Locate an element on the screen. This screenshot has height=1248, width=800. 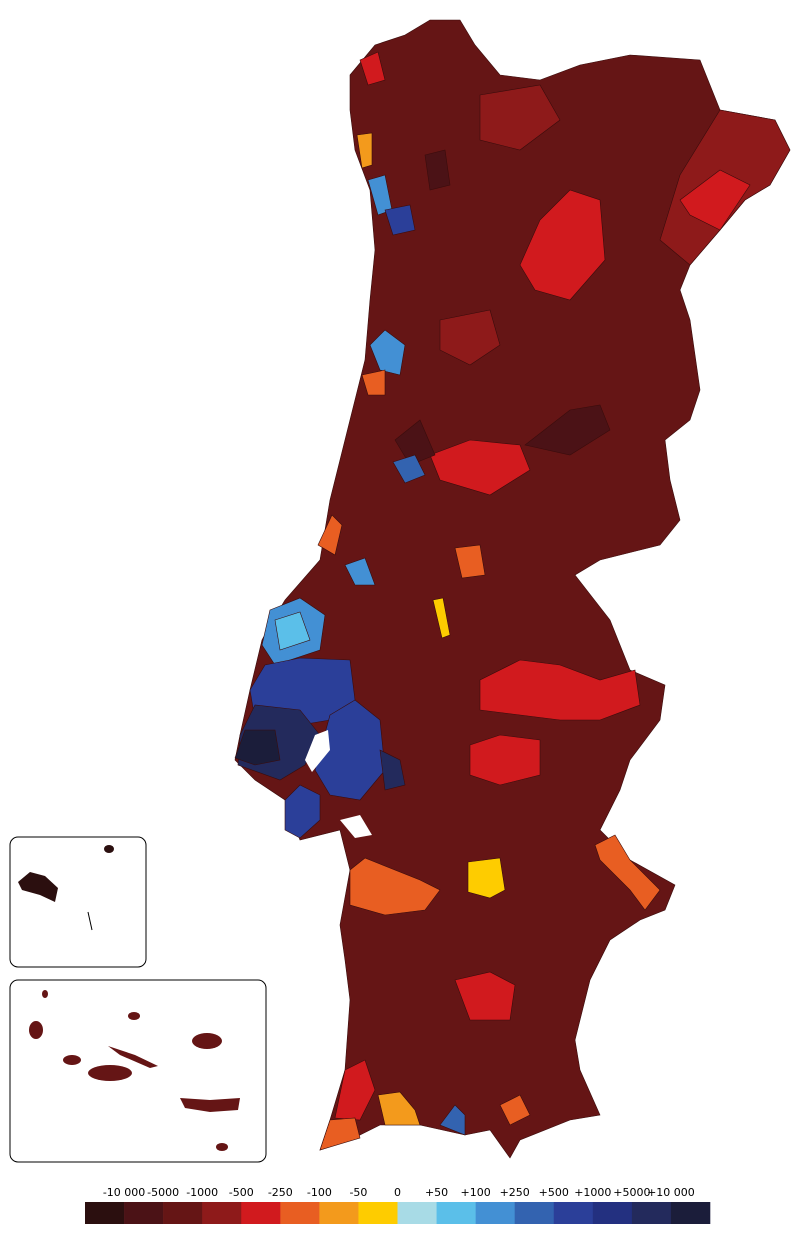
sado-estuary is located at coordinates (356, 826).